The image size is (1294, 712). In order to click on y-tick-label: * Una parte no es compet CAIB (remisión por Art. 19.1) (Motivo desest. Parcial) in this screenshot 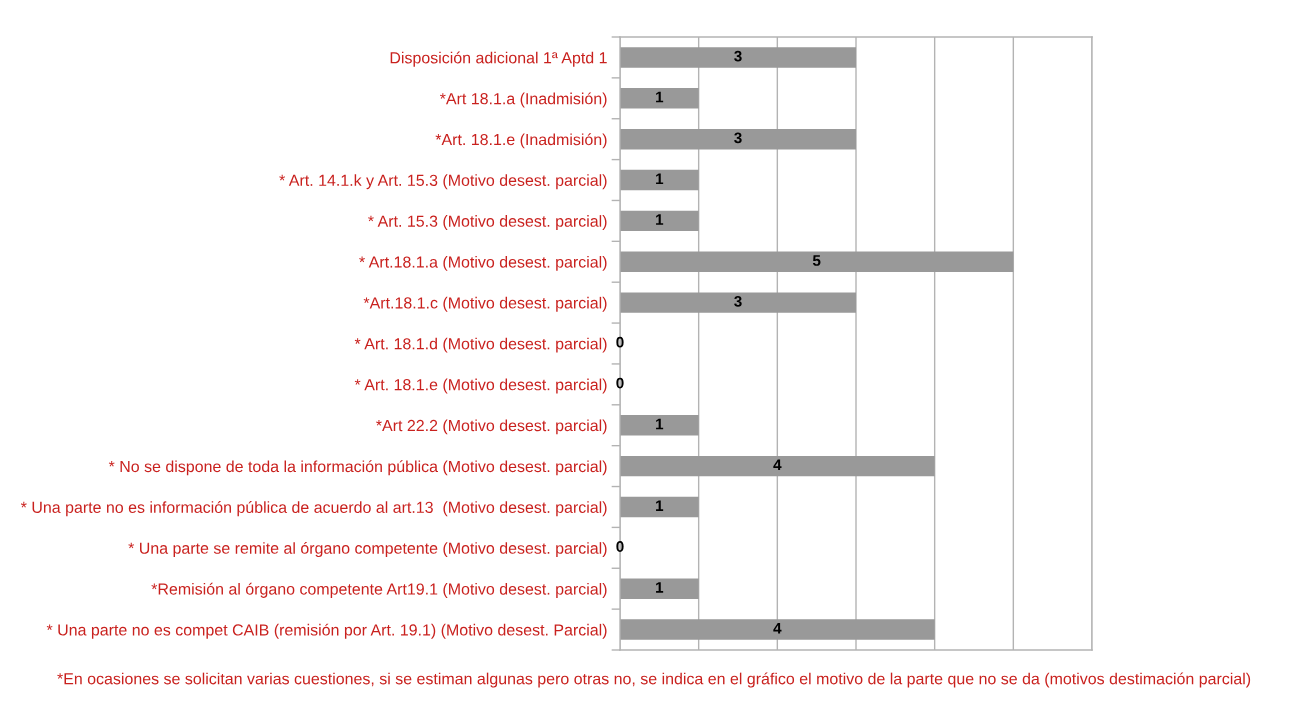, I will do `click(326, 631)`.